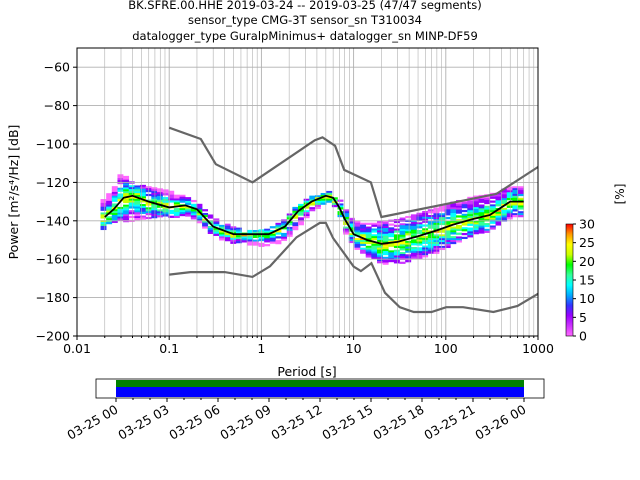  I want to click on x-tick-label: 100, so click(446, 348).